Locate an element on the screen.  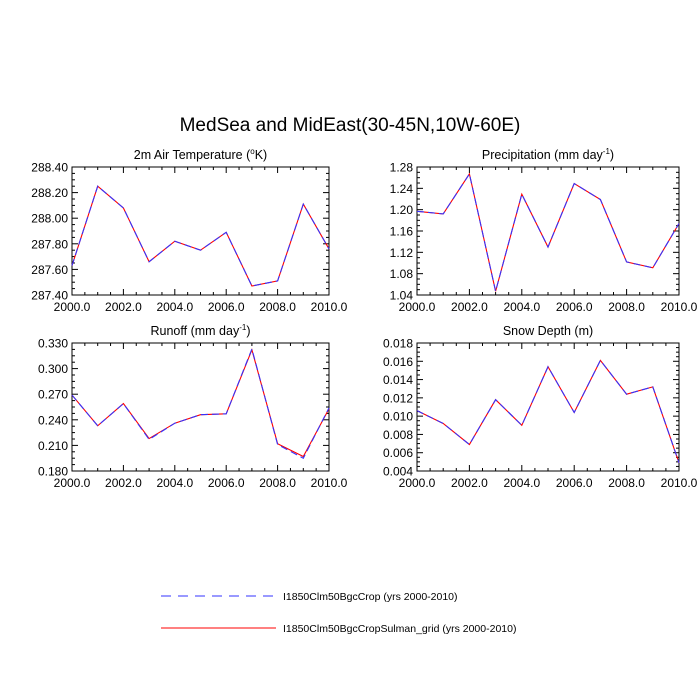
y-tick-label: 288.20 is located at coordinates (49, 193).